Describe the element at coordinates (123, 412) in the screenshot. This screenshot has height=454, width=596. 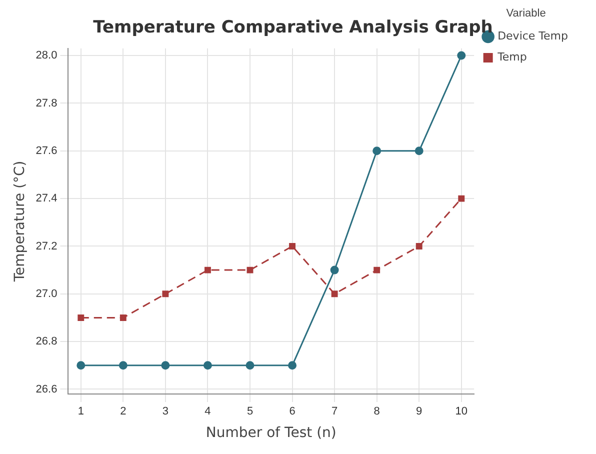
I see `x-tick-label: 2` at that location.